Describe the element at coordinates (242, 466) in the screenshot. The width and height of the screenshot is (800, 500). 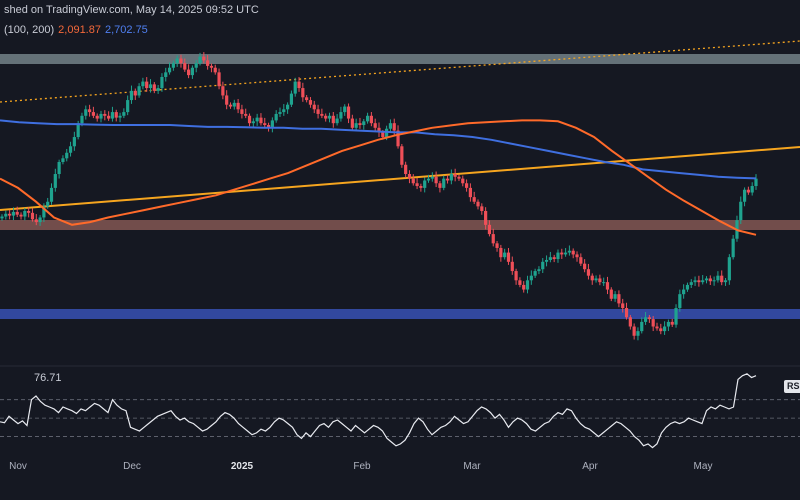
I see `x-tick-label: 2025` at that location.